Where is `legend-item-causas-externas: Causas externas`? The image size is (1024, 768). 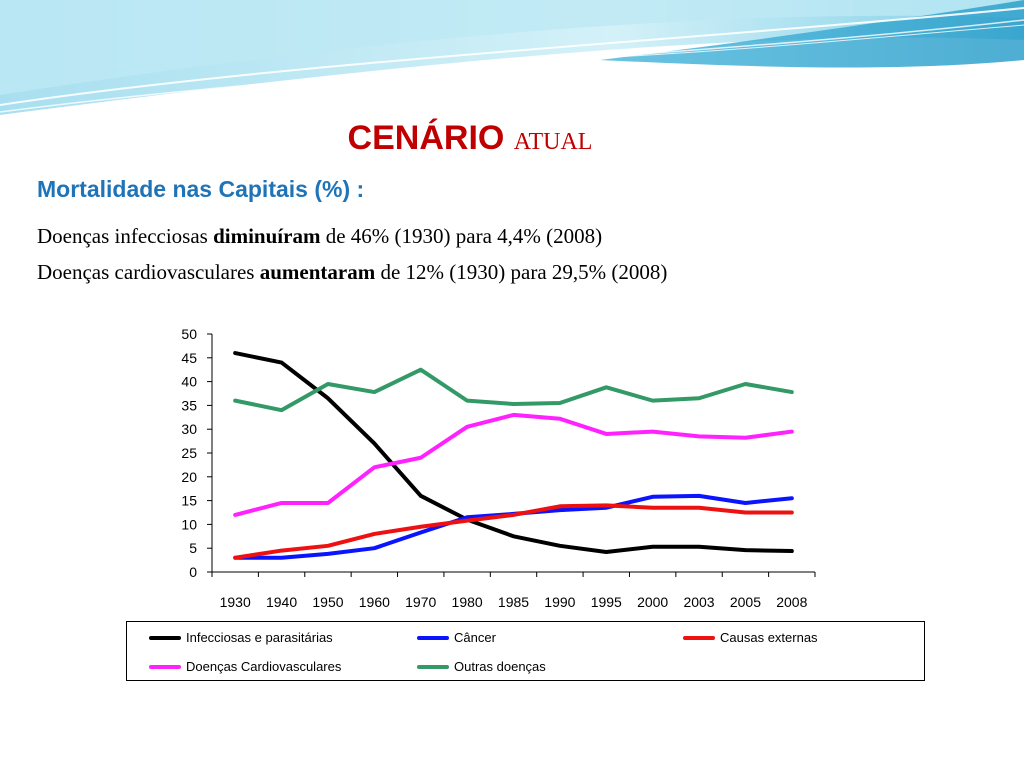
legend-item-causas-externas: Causas externas is located at coordinates (750, 637).